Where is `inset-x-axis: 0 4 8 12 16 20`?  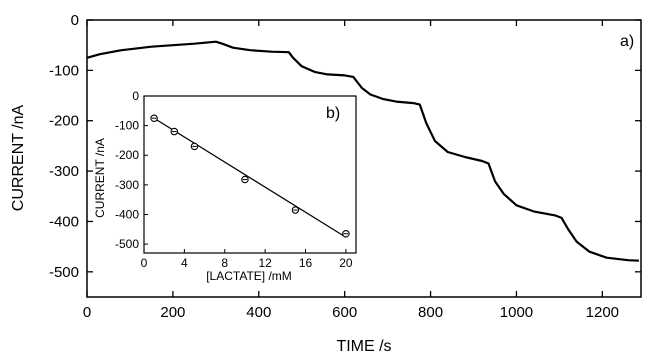
inset-x-axis: 0 4 8 12 16 20 is located at coordinates (247, 259).